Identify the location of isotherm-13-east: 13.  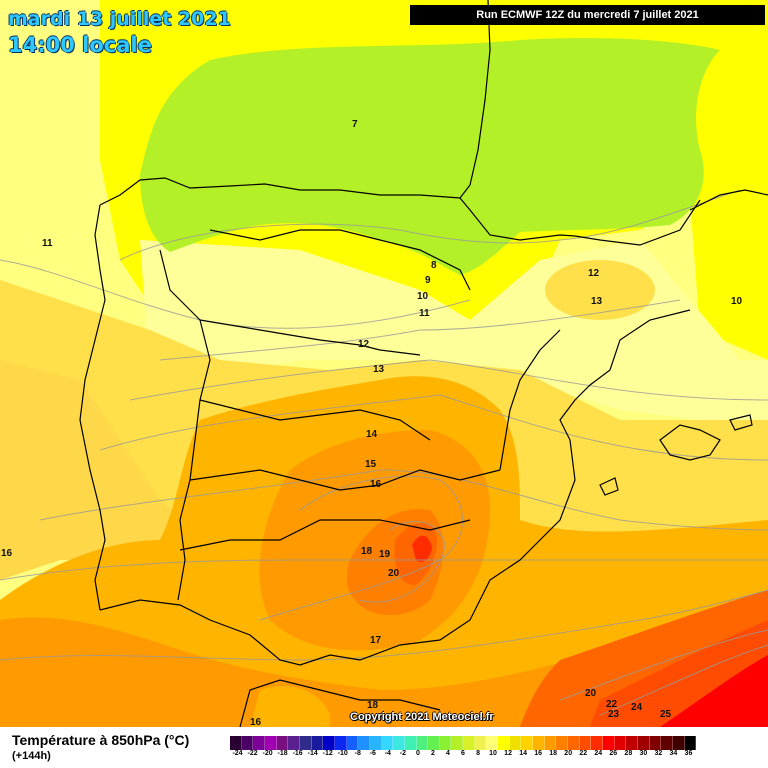
(597, 301).